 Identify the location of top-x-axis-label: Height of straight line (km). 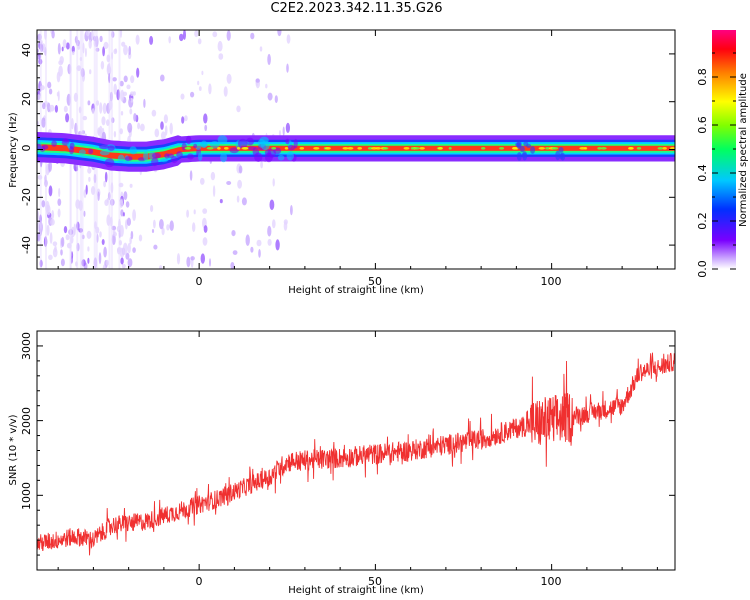
(356, 290).